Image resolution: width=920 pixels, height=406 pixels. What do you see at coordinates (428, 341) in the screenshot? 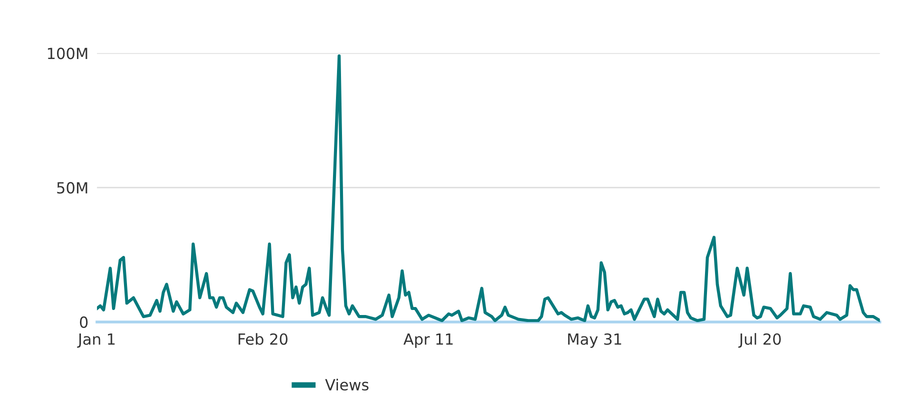
I see `x-tick-label: Apr 11` at bounding box center [428, 341].